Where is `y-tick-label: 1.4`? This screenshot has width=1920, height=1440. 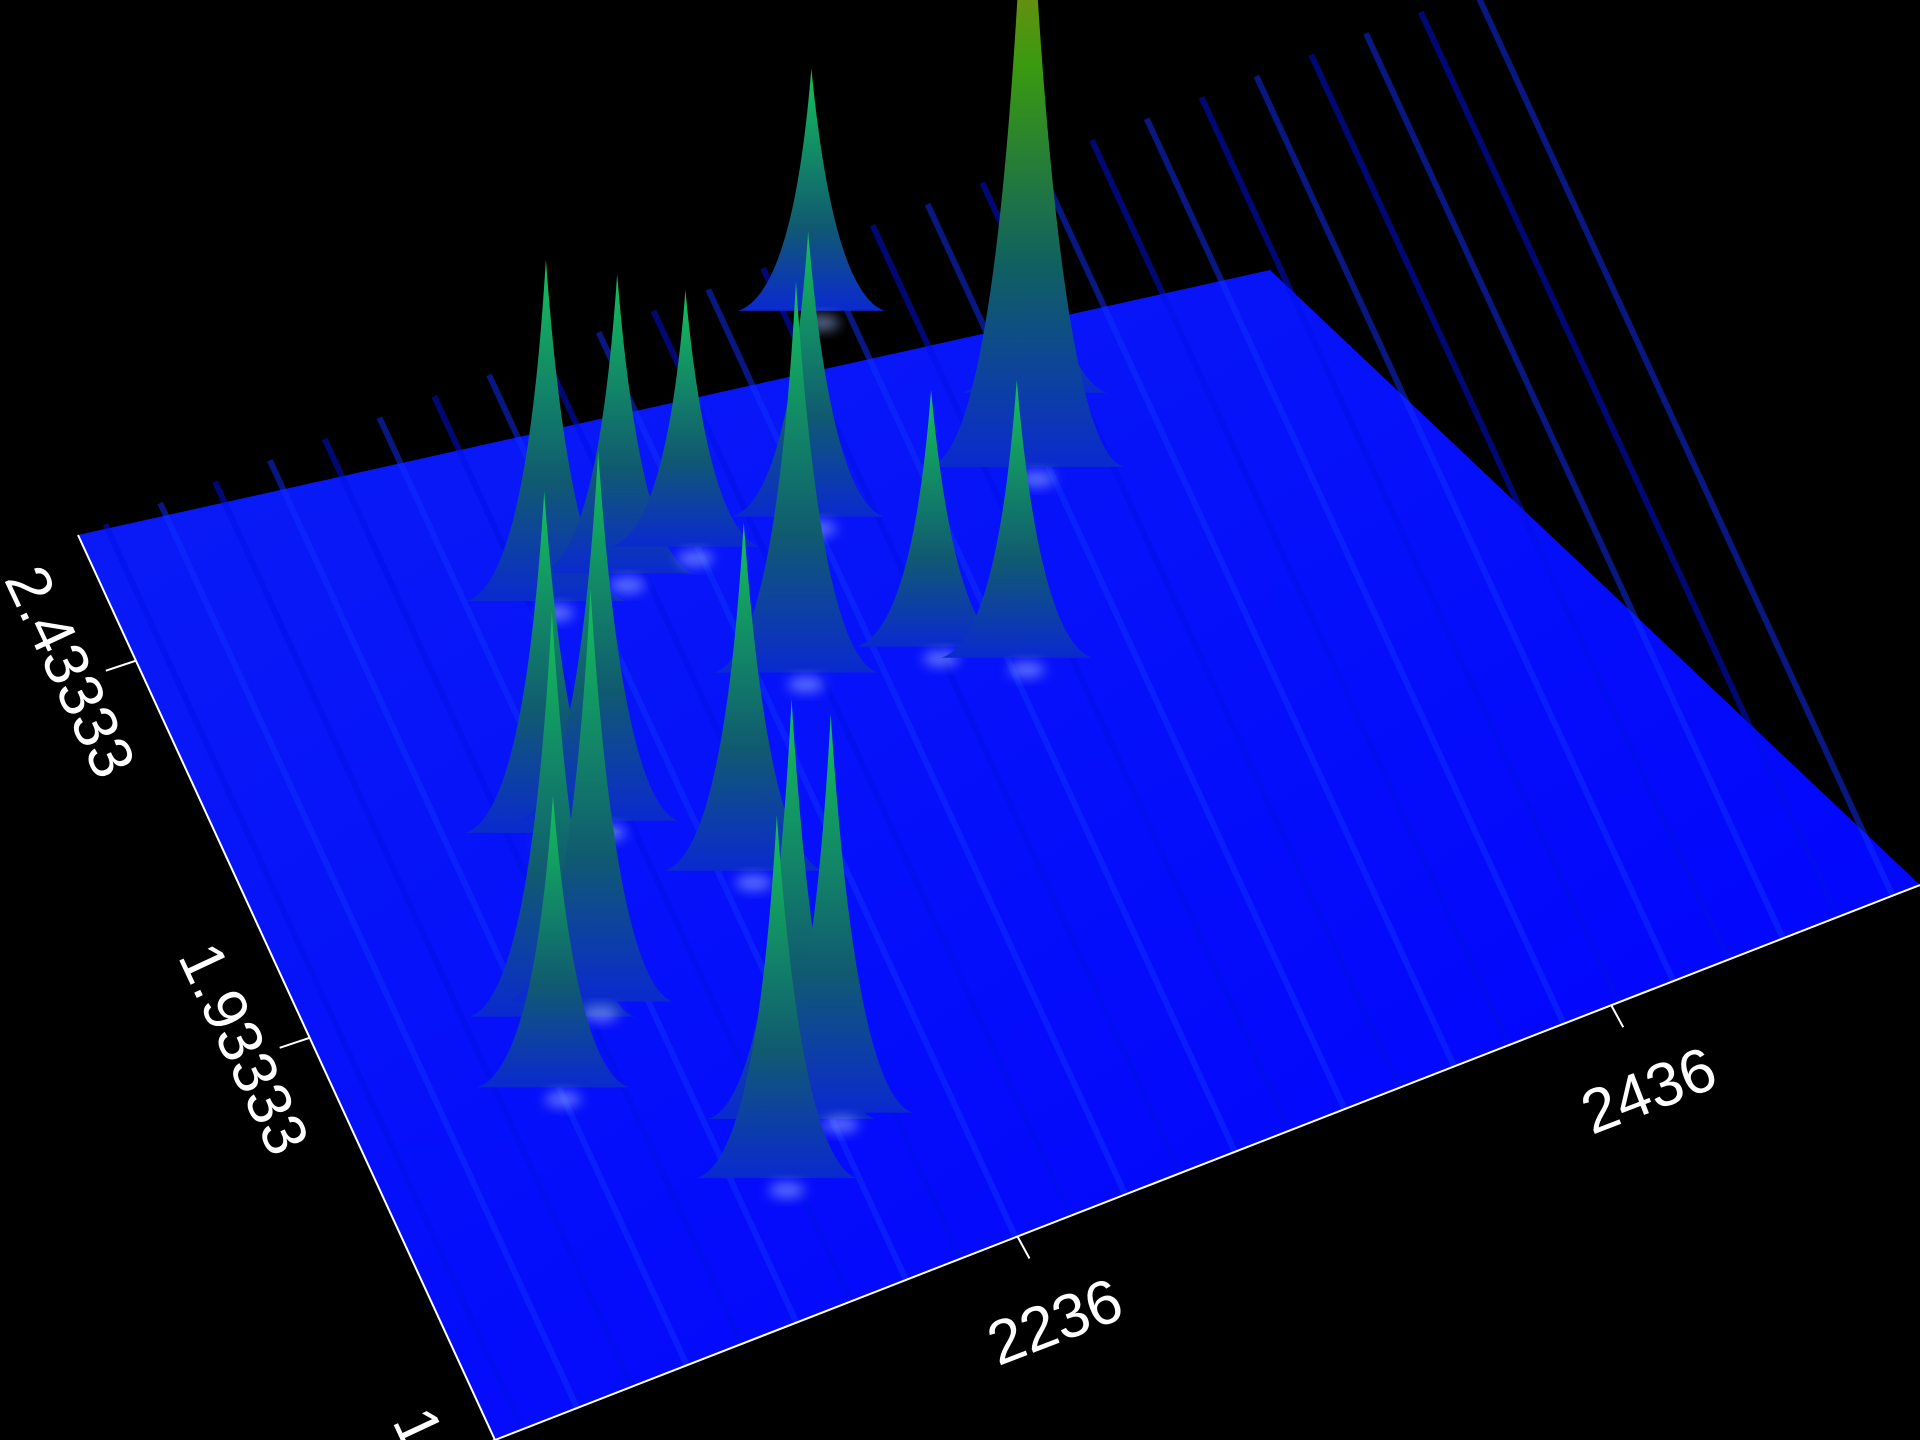 y-tick-label: 1.4 is located at coordinates (428, 1419).